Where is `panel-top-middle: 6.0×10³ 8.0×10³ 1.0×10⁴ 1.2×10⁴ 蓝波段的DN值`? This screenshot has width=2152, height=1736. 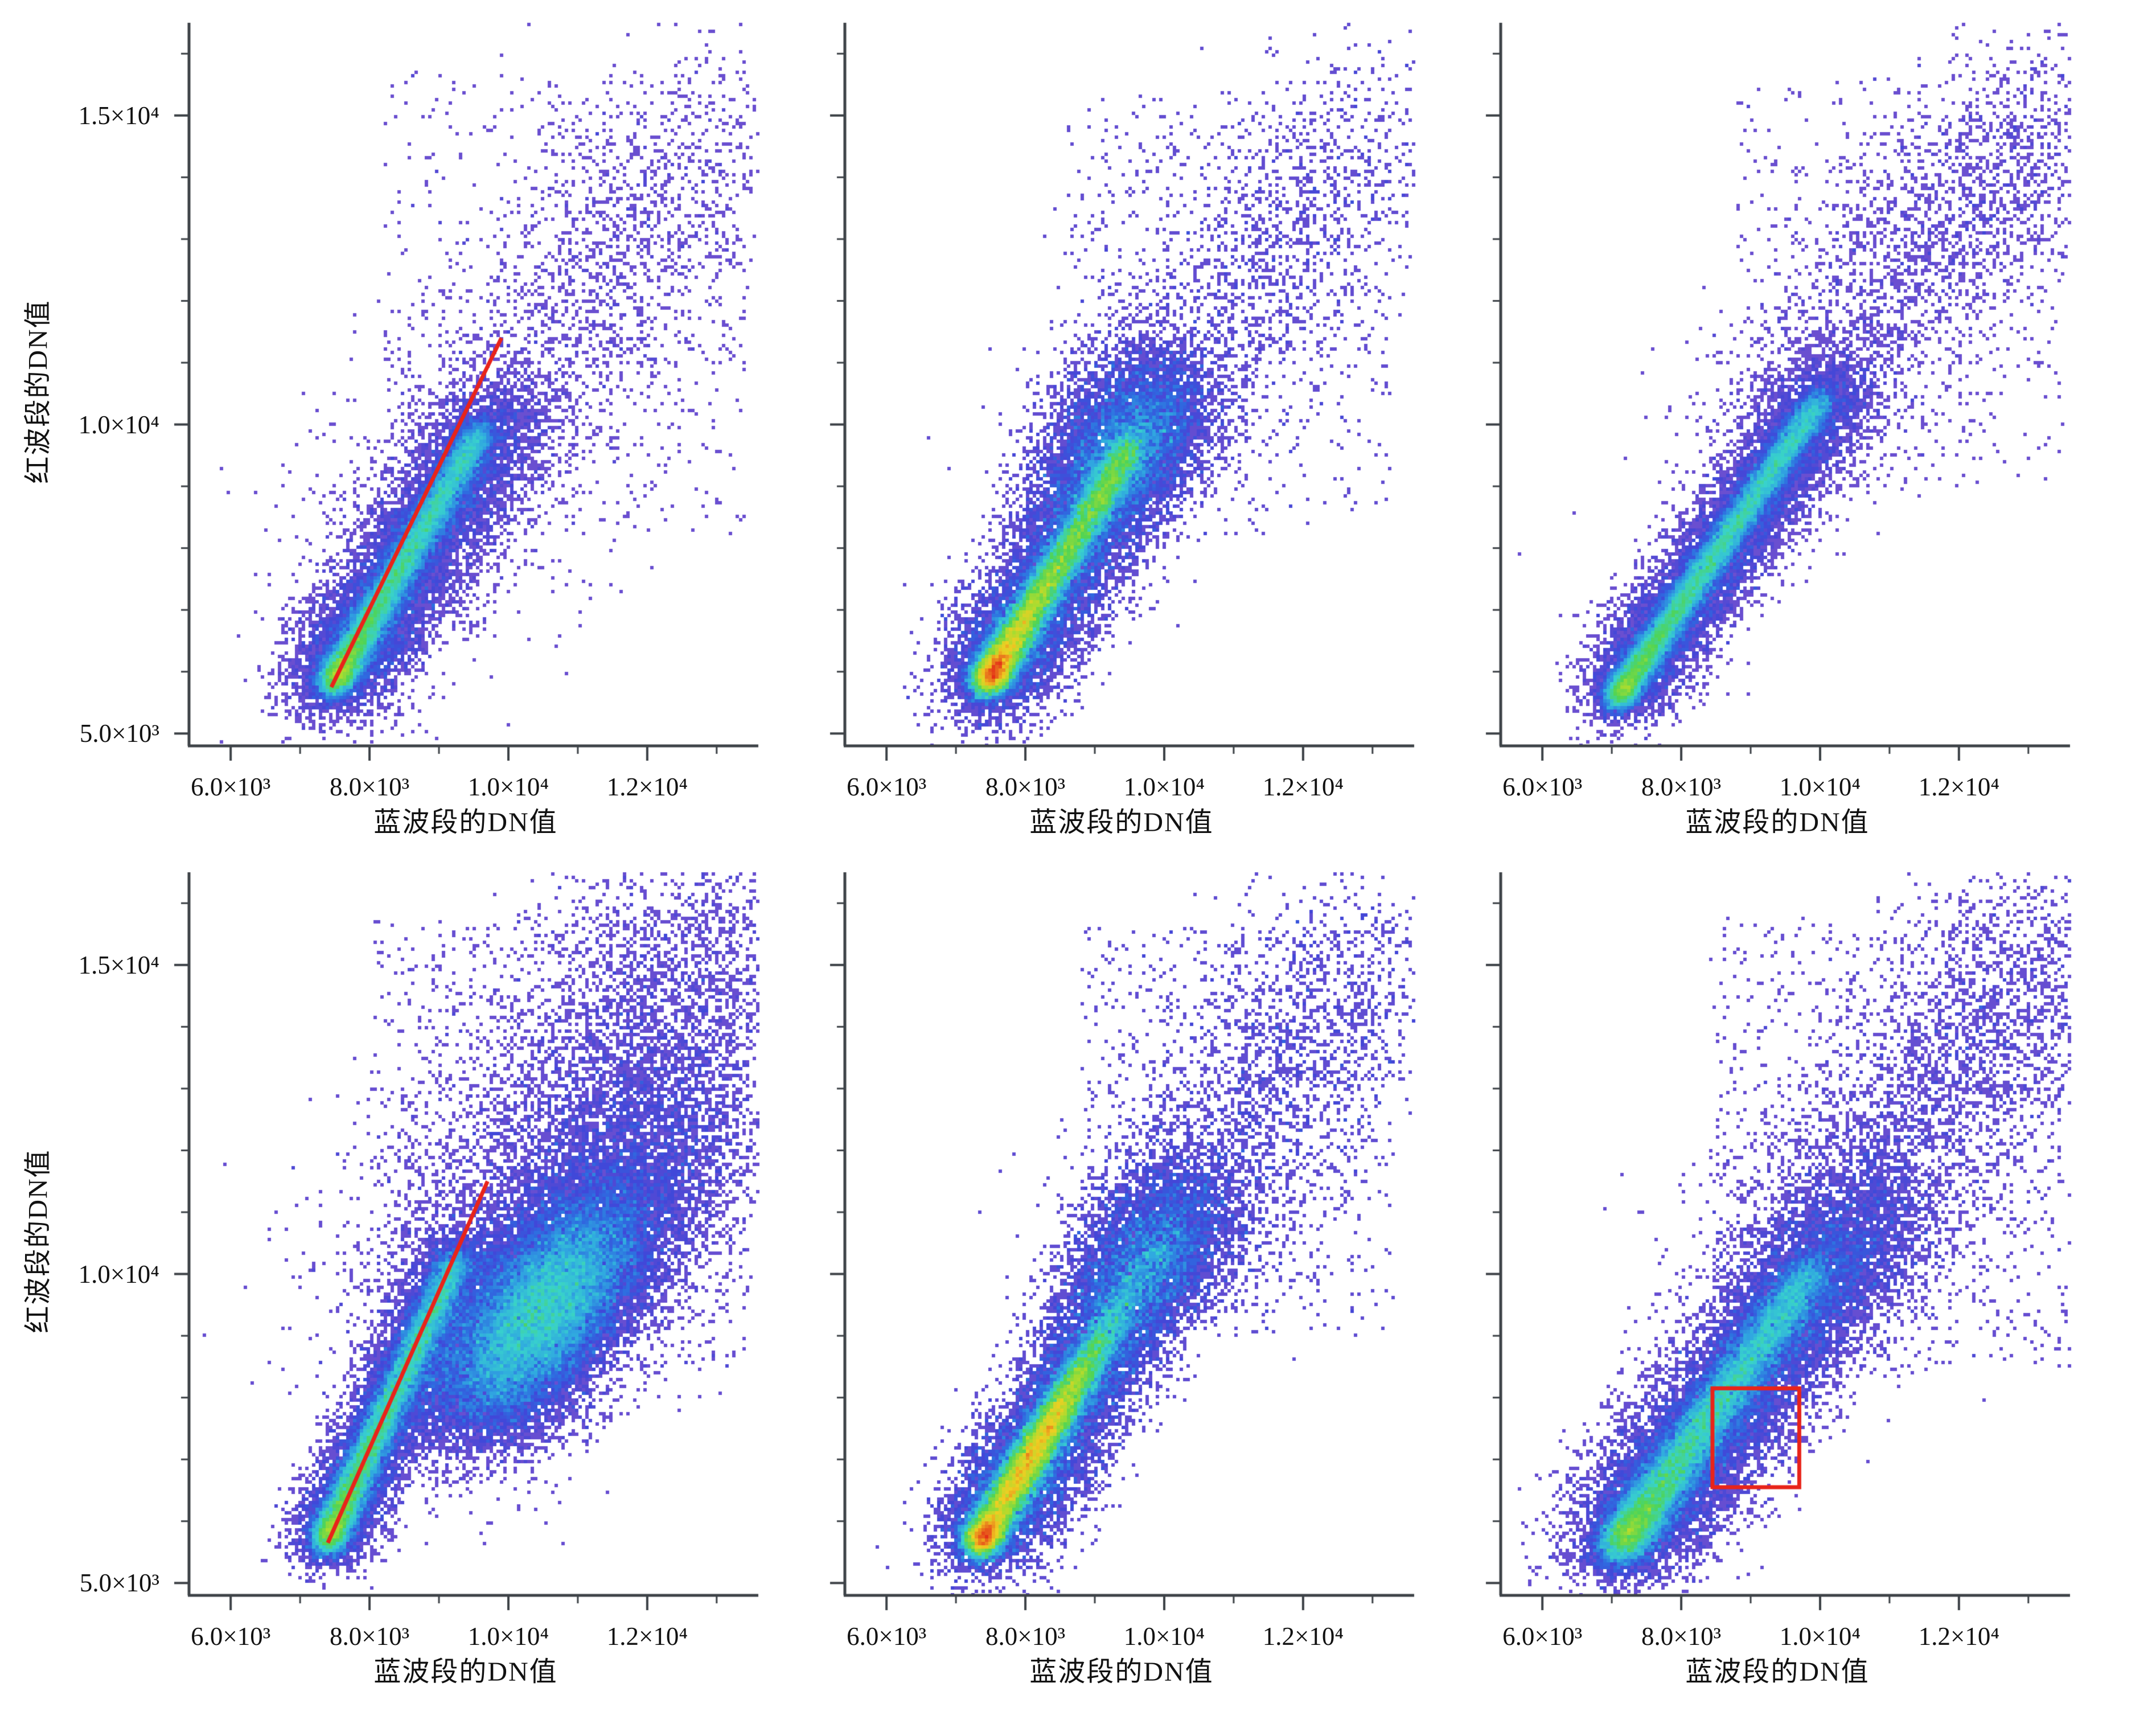
panel-top-middle: 6.0×10³ 8.0×10³ 1.0×10⁴ 1.2×10⁴ 蓝波段的DN值 is located at coordinates (1121, 430).